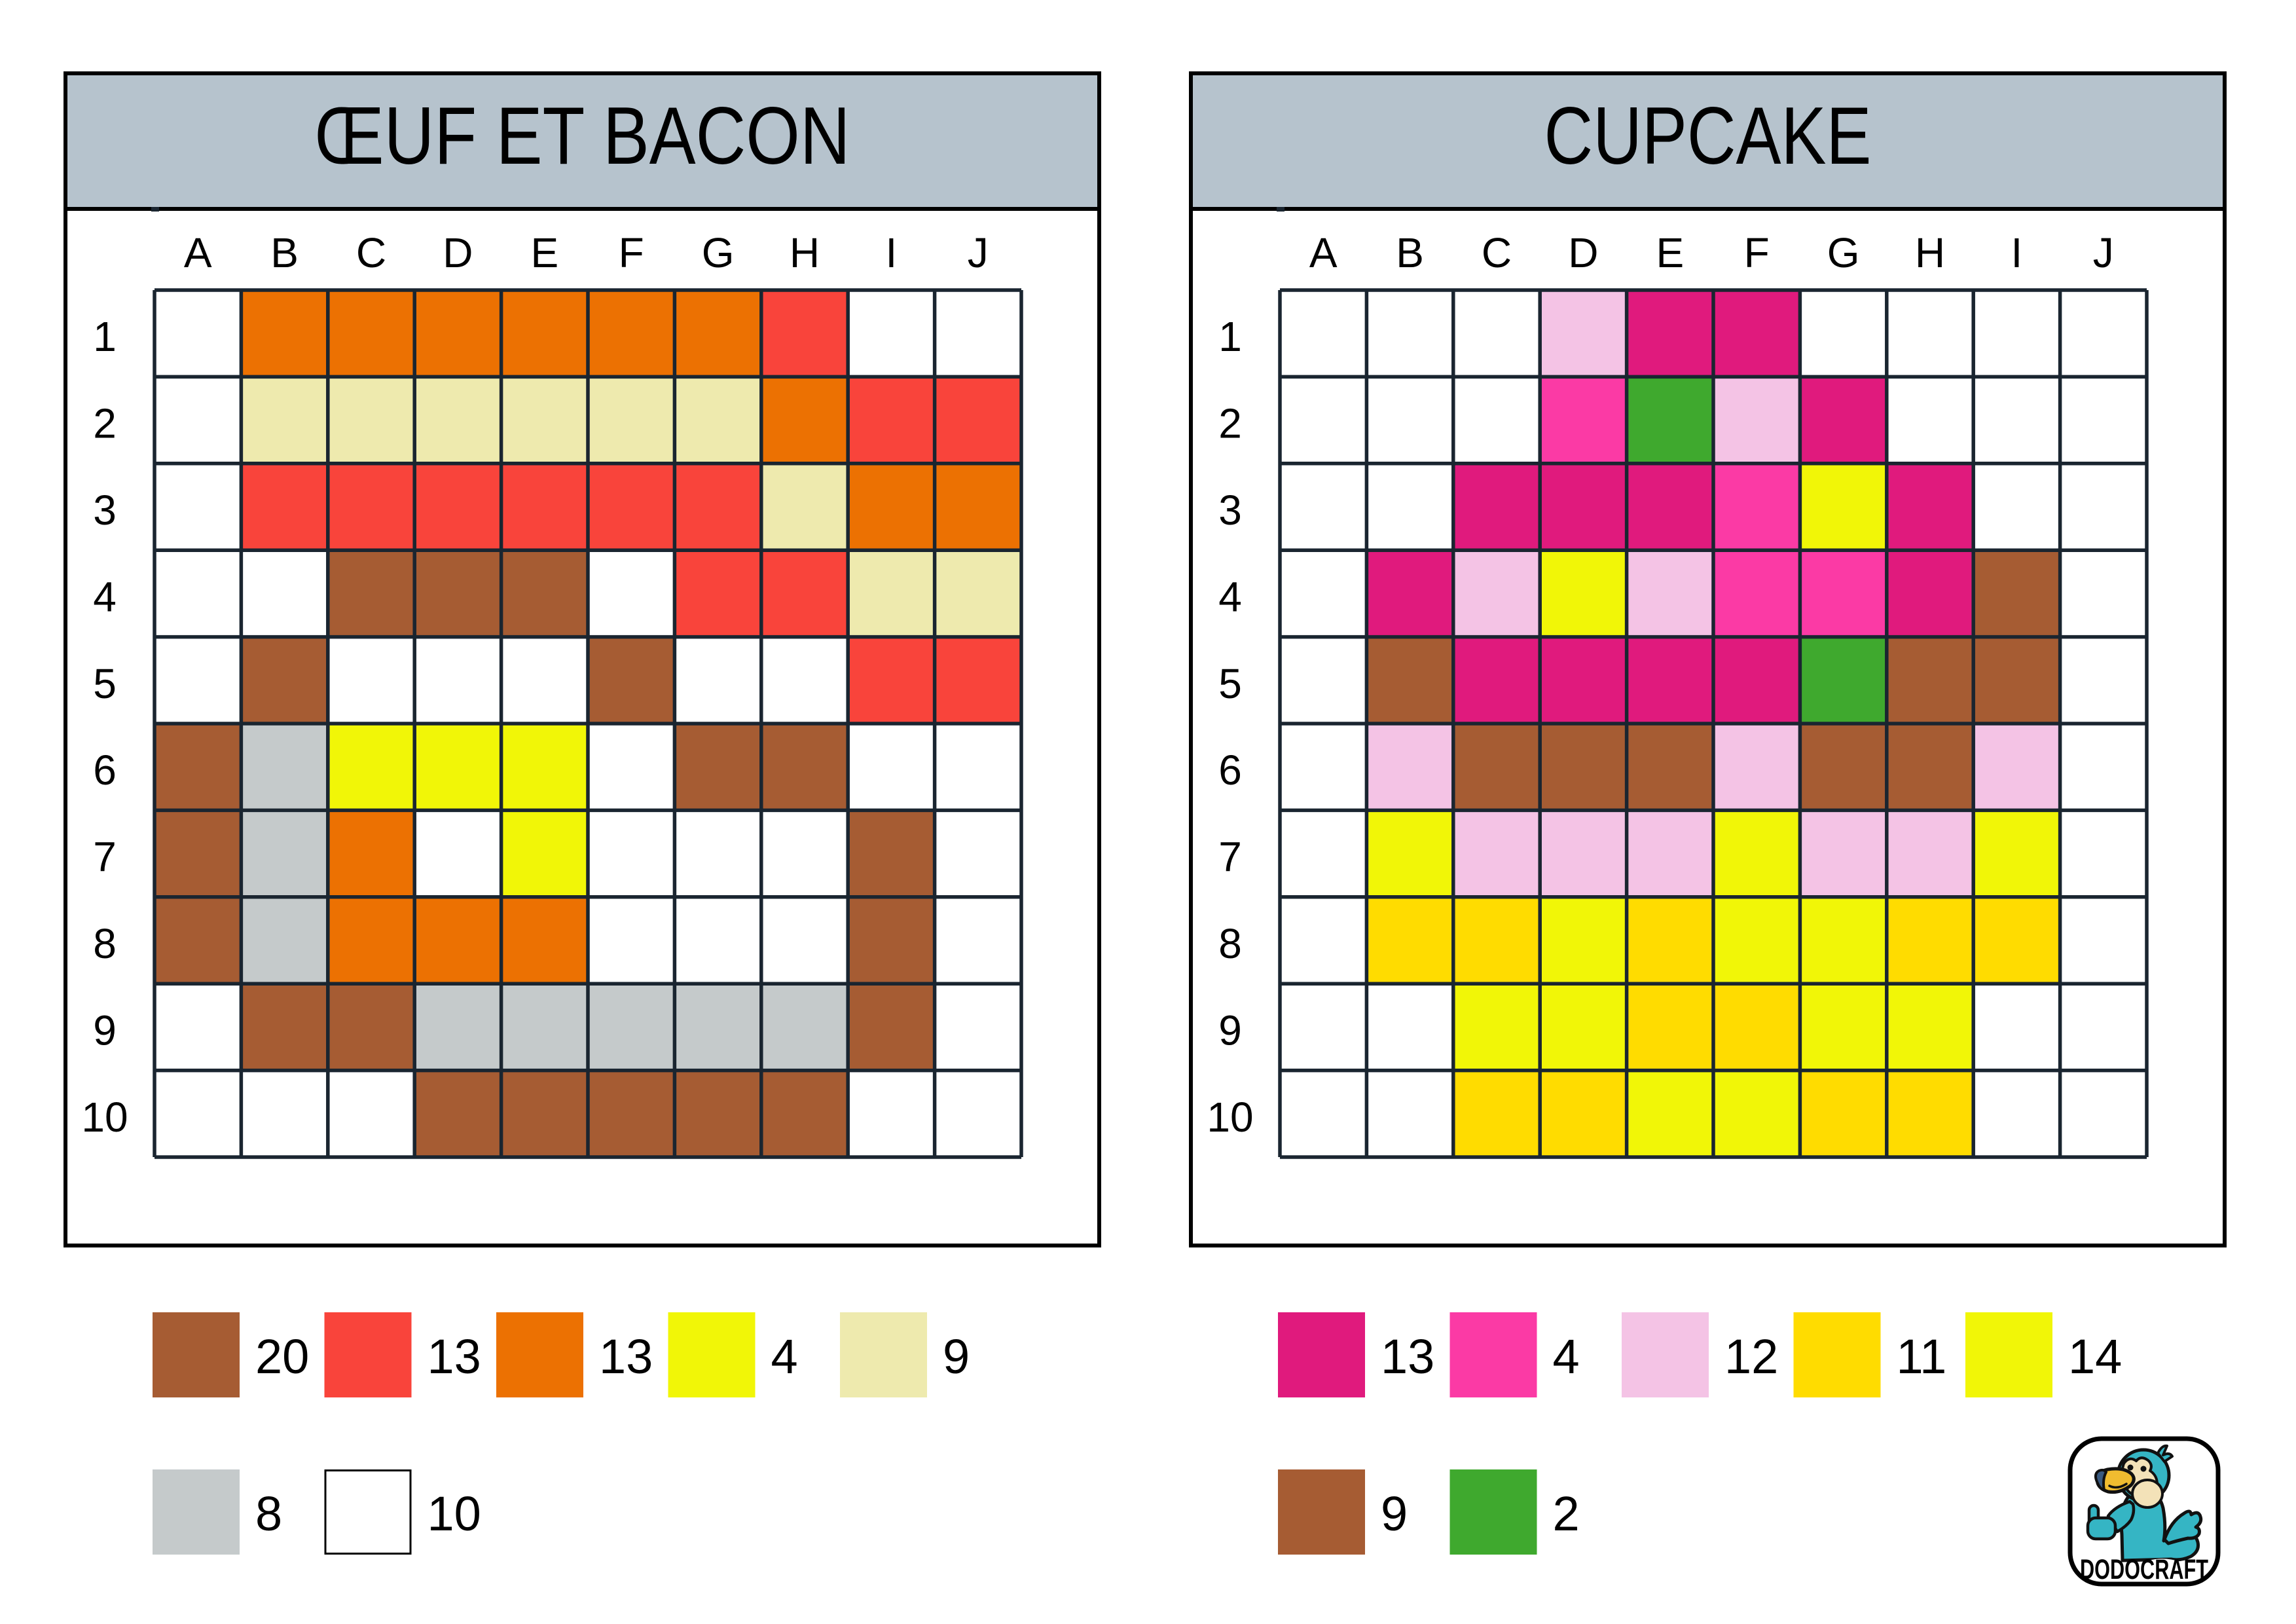 This screenshot has height=1624, width=2296. I want to click on svg-text: DODOCRAFT, so click(2144, 1569).